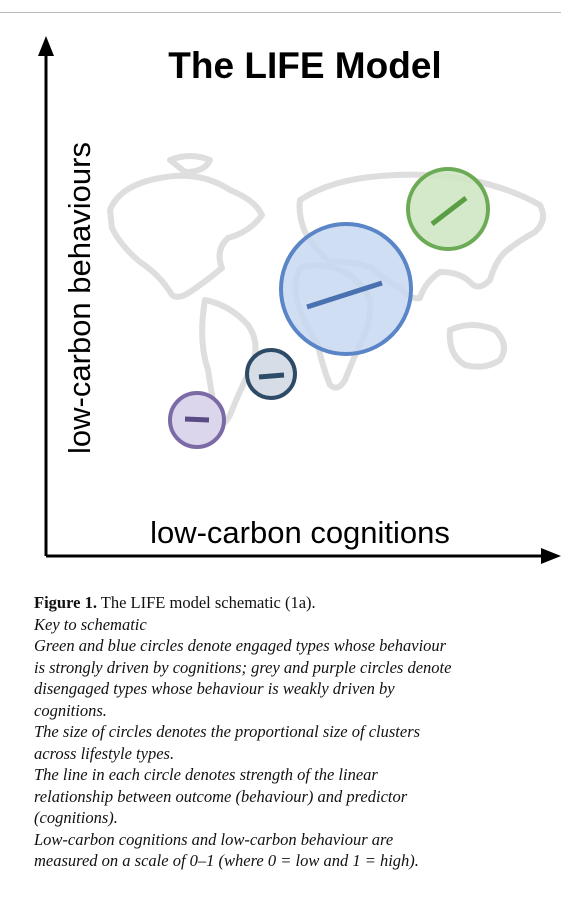 This screenshot has height=919, width=561. Describe the element at coordinates (46, 46) in the screenshot. I see `y-arrow` at that location.